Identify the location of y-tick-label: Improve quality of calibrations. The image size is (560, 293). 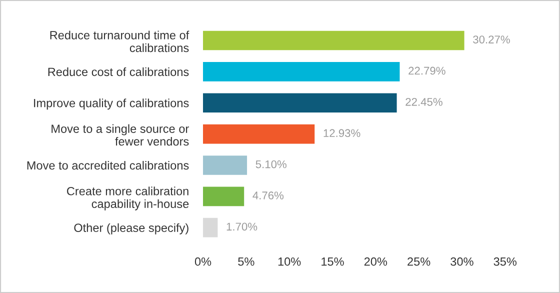
(111, 104).